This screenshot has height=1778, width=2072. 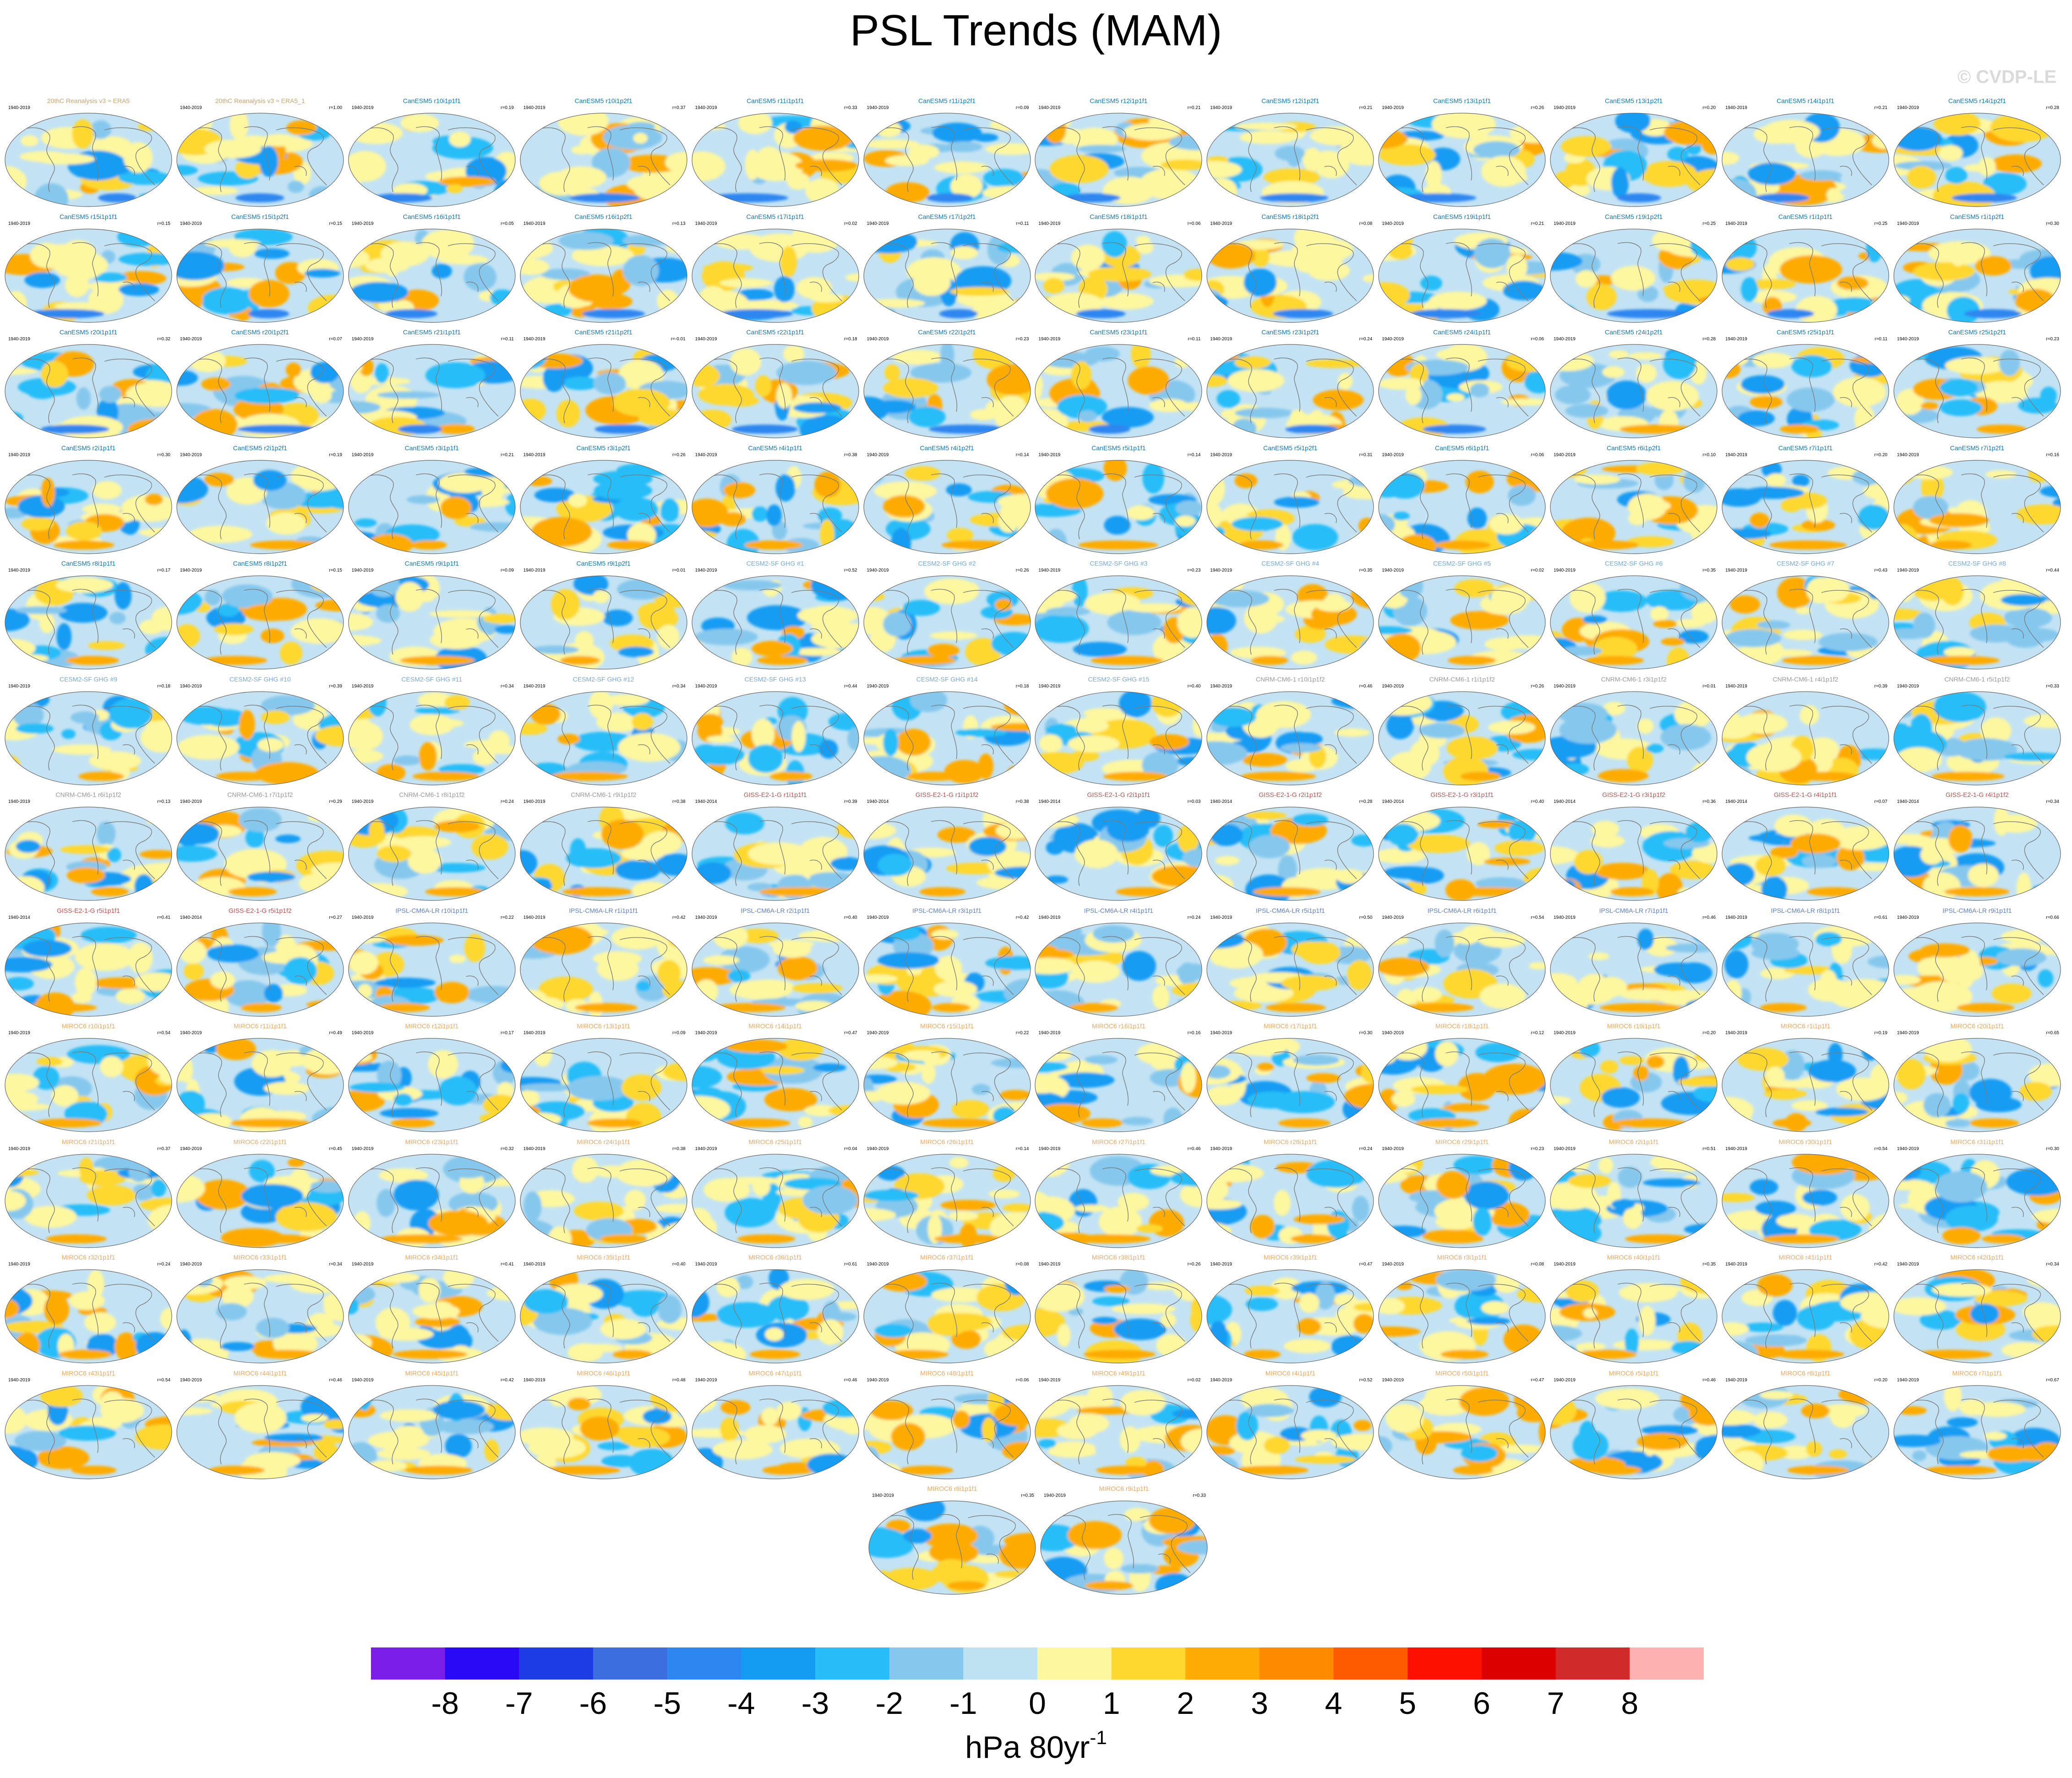 What do you see at coordinates (1538, 1148) in the screenshot?
I see `panel-correlation: r=0.23` at bounding box center [1538, 1148].